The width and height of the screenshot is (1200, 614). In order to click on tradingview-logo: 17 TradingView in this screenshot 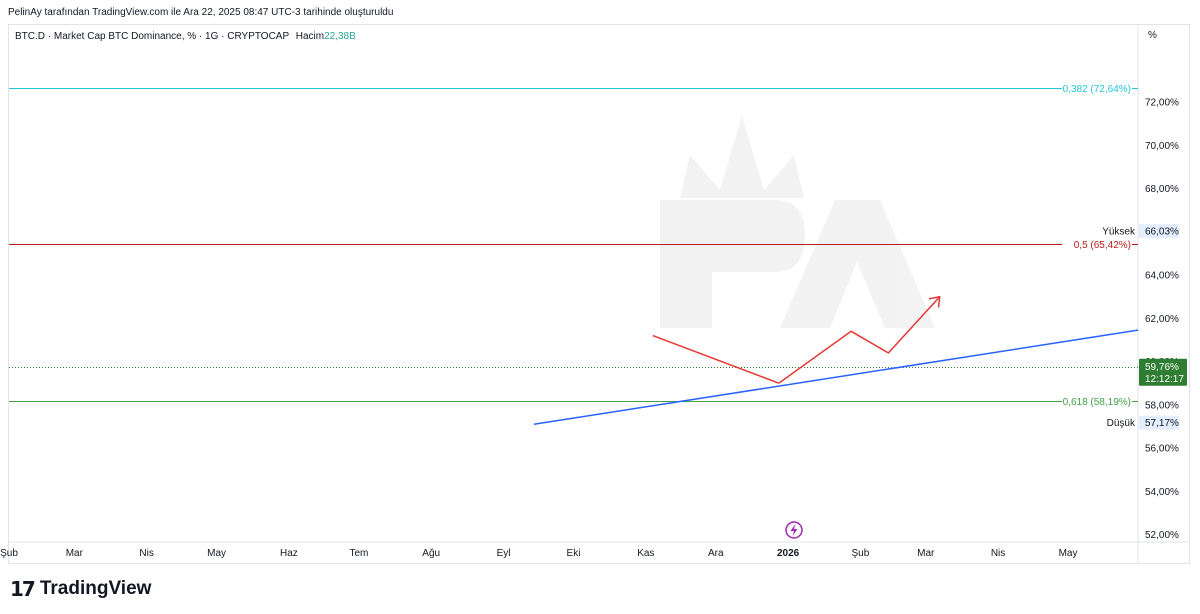, I will do `click(81, 589)`.